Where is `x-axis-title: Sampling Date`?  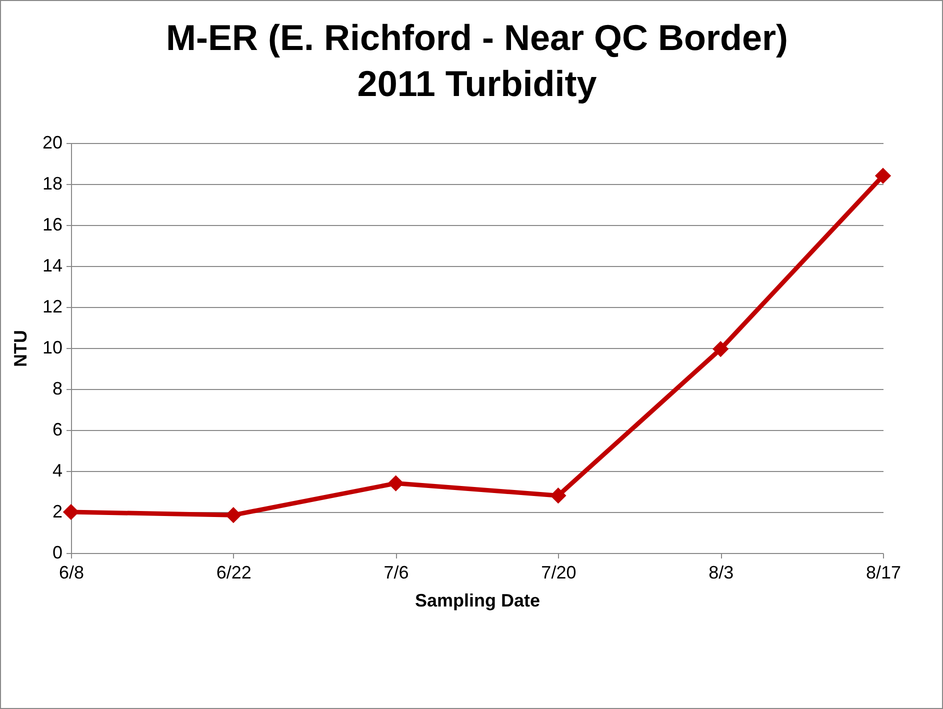
x-axis-title: Sampling Date is located at coordinates (477, 600).